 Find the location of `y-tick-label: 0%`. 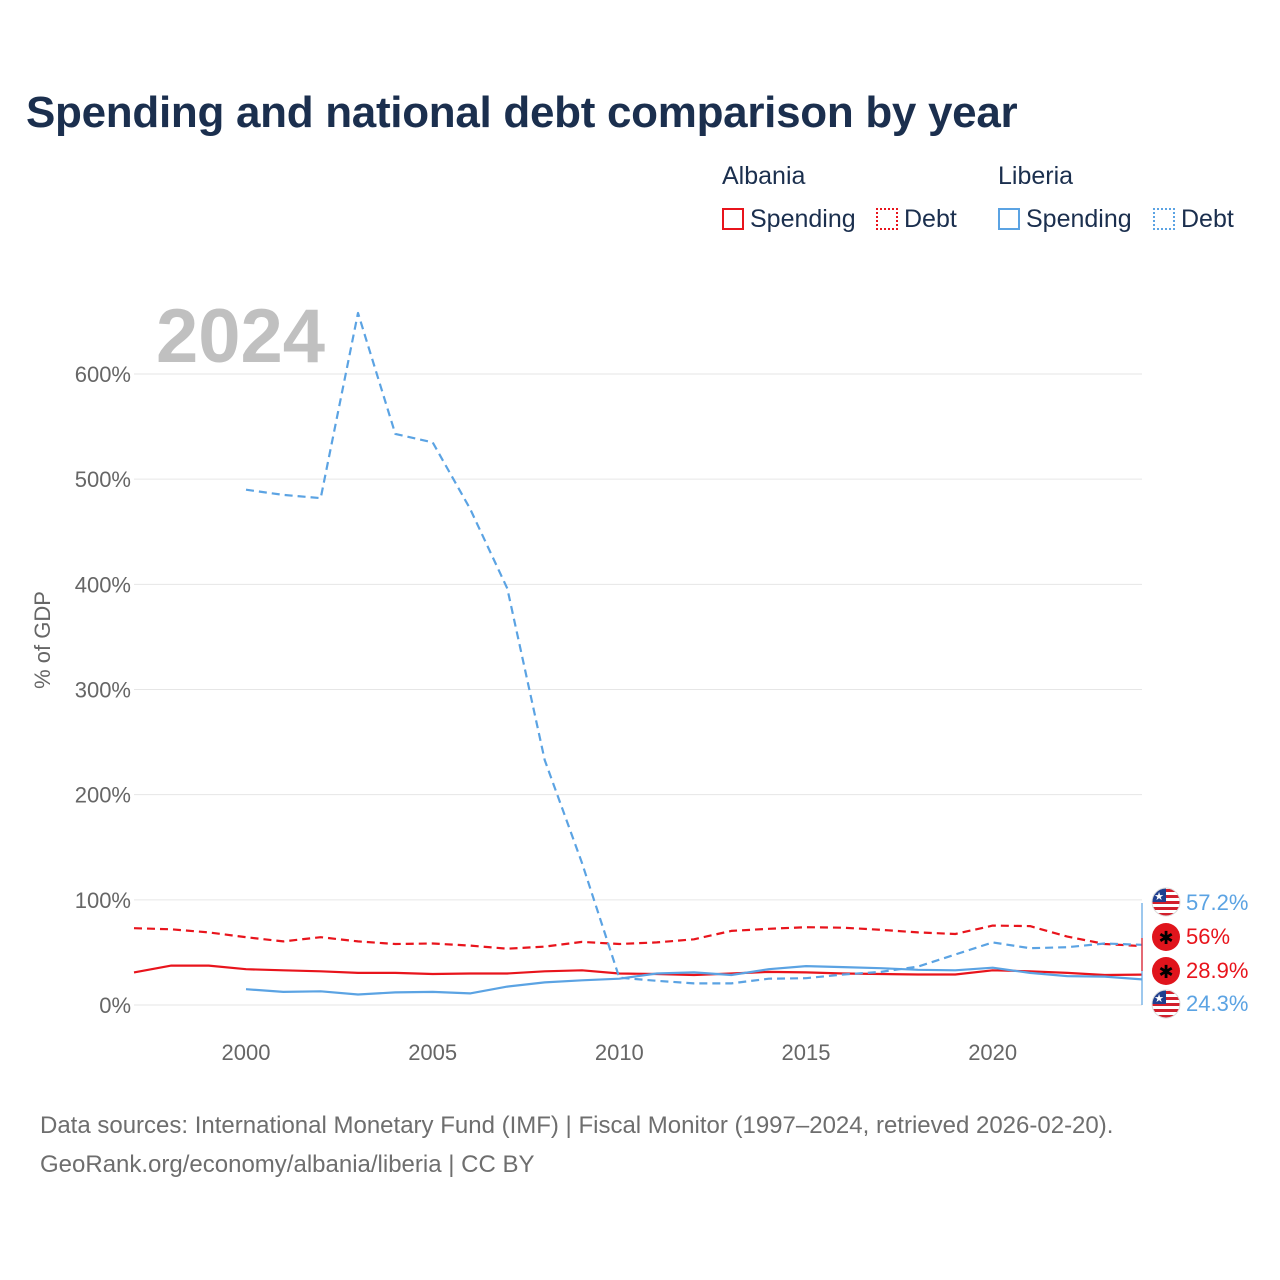

y-tick-label: 0% is located at coordinates (115, 1005).